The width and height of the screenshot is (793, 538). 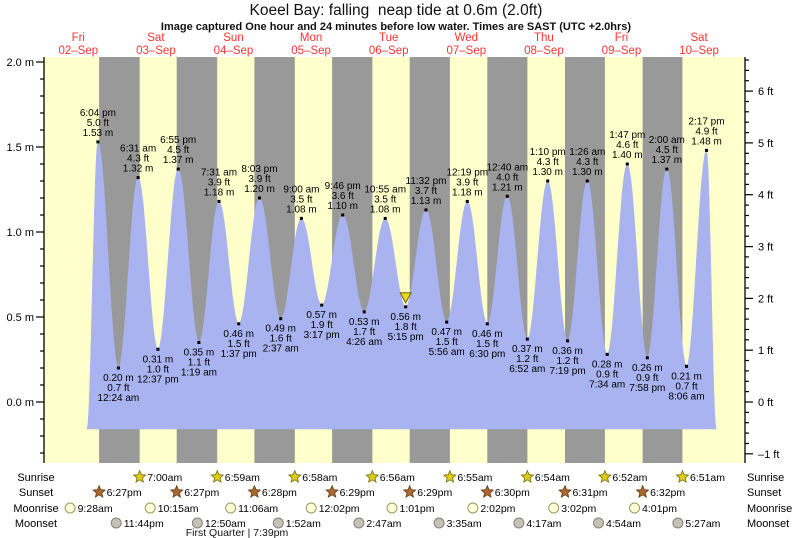 What do you see at coordinates (647, 368) in the screenshot?
I see `low-tide-label: 0.26 m` at bounding box center [647, 368].